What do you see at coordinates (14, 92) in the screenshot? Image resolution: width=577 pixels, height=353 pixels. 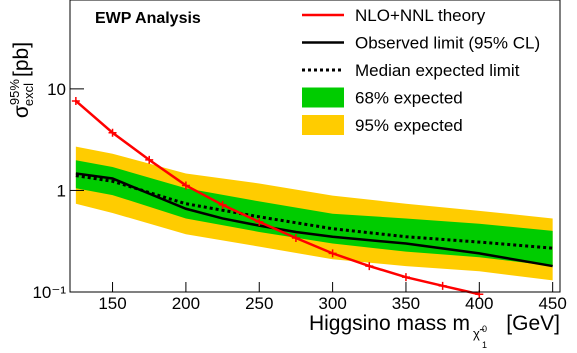 I see `y-label-sup: 95%` at bounding box center [14, 92].